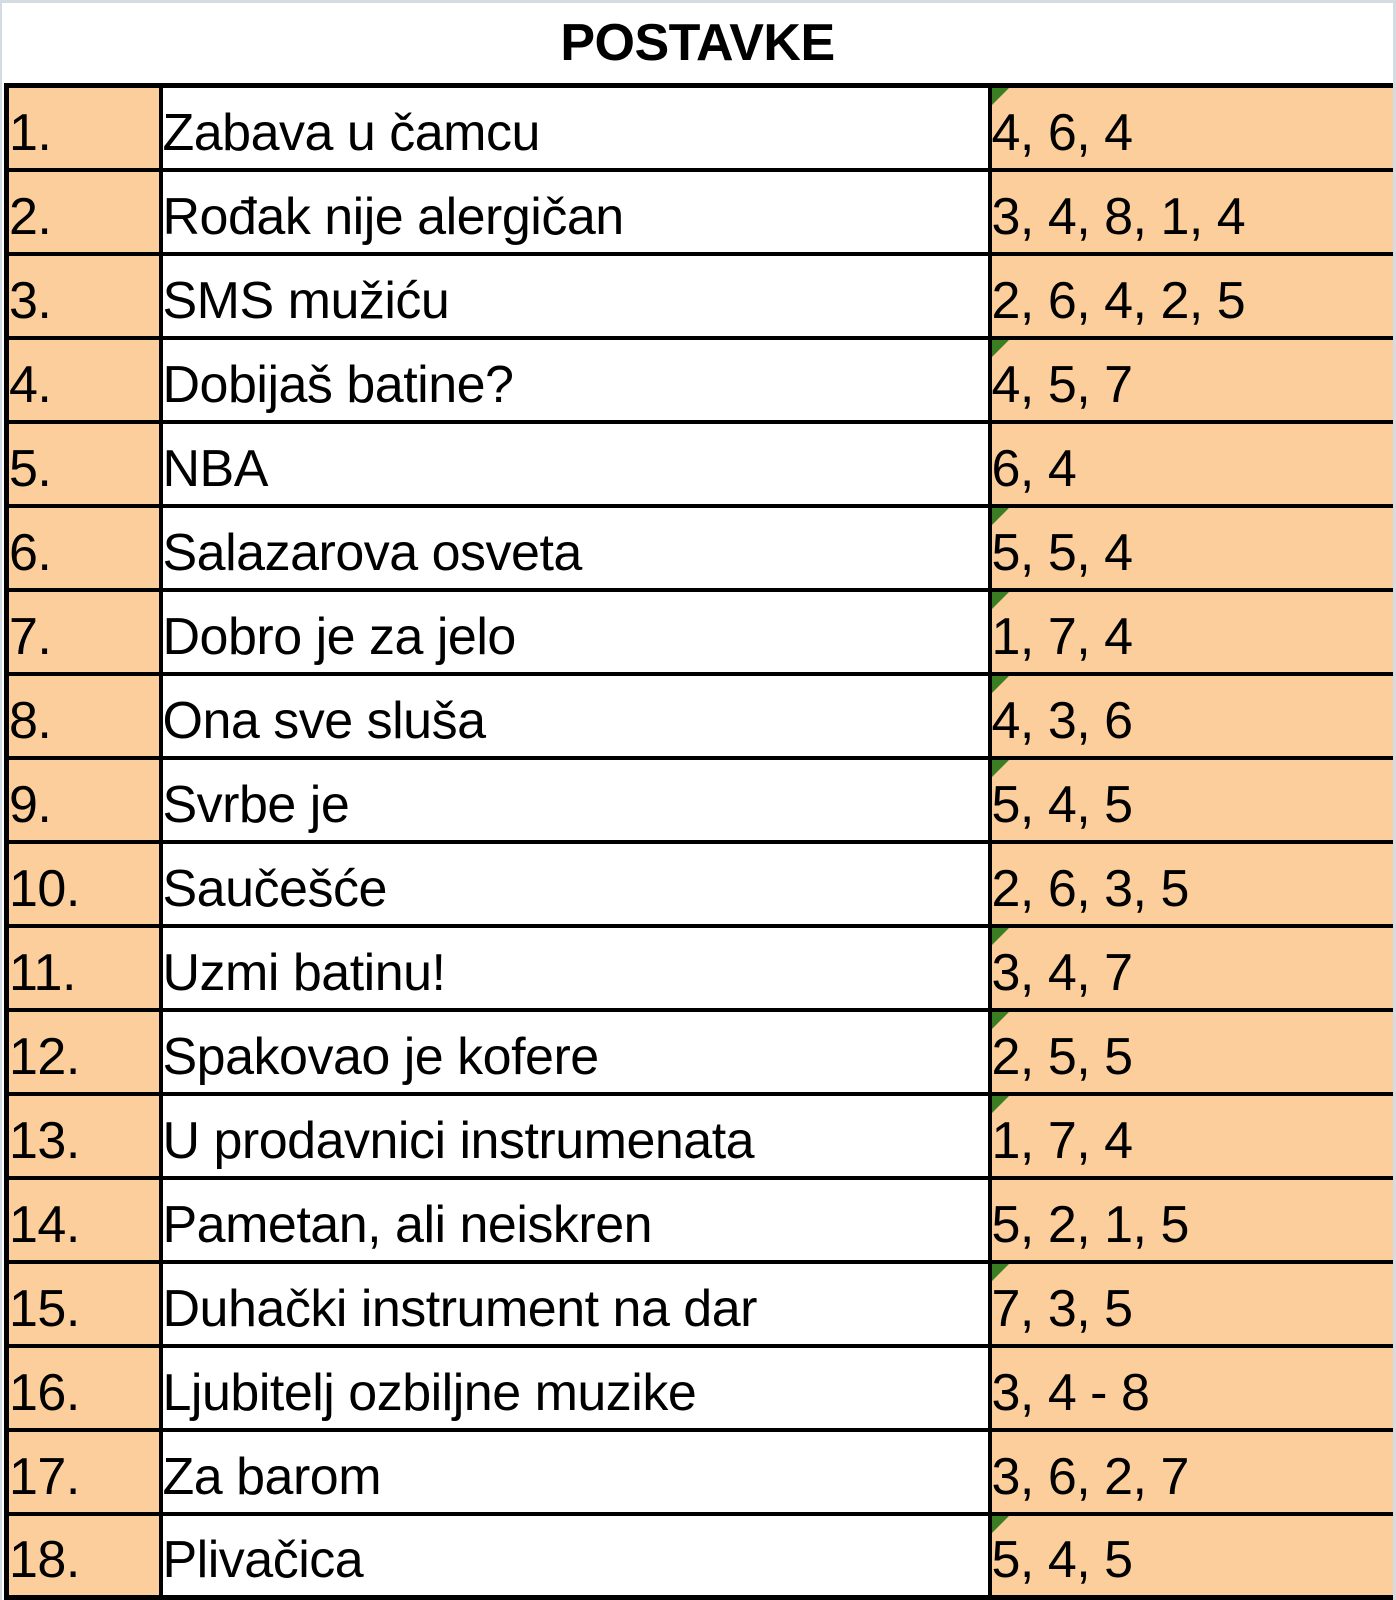 The height and width of the screenshot is (1600, 1396). What do you see at coordinates (1190, 715) in the screenshot?
I see `counts-cell: 4, 3, 6` at bounding box center [1190, 715].